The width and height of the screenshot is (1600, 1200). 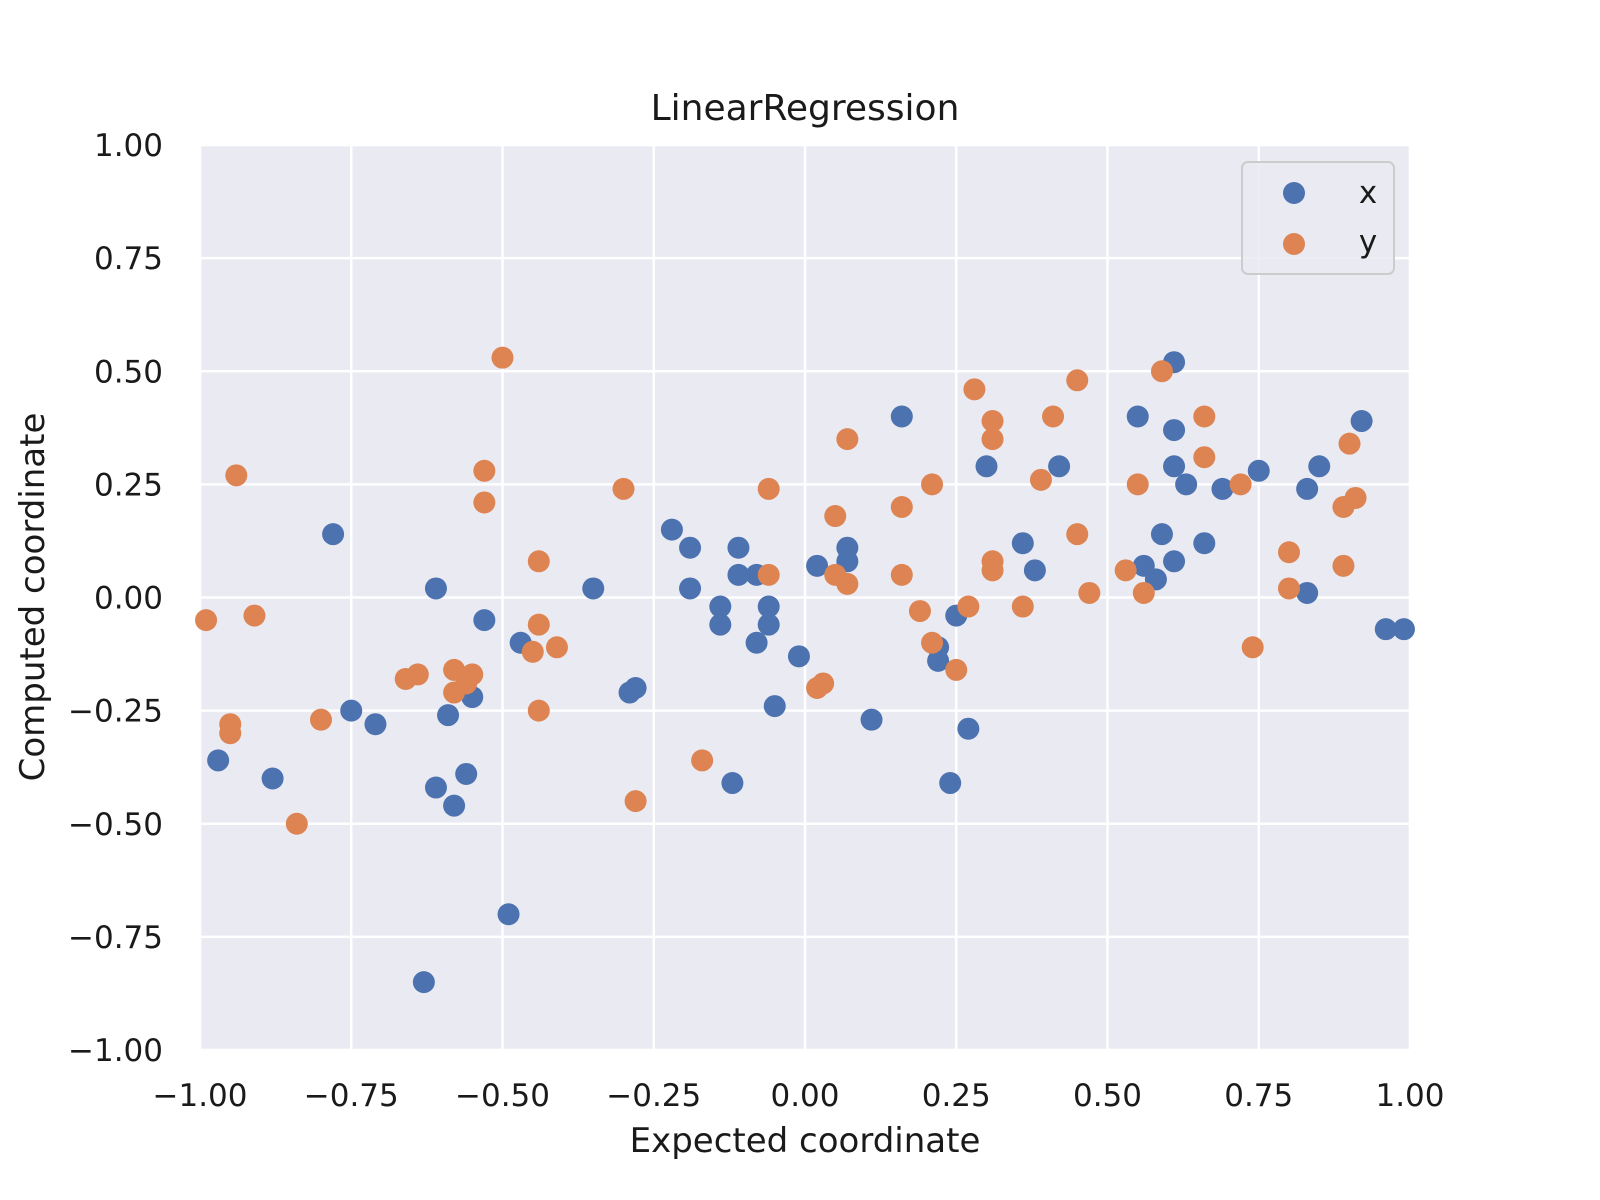 I want to click on y-tick-label: 0.00, so click(x=128, y=599).